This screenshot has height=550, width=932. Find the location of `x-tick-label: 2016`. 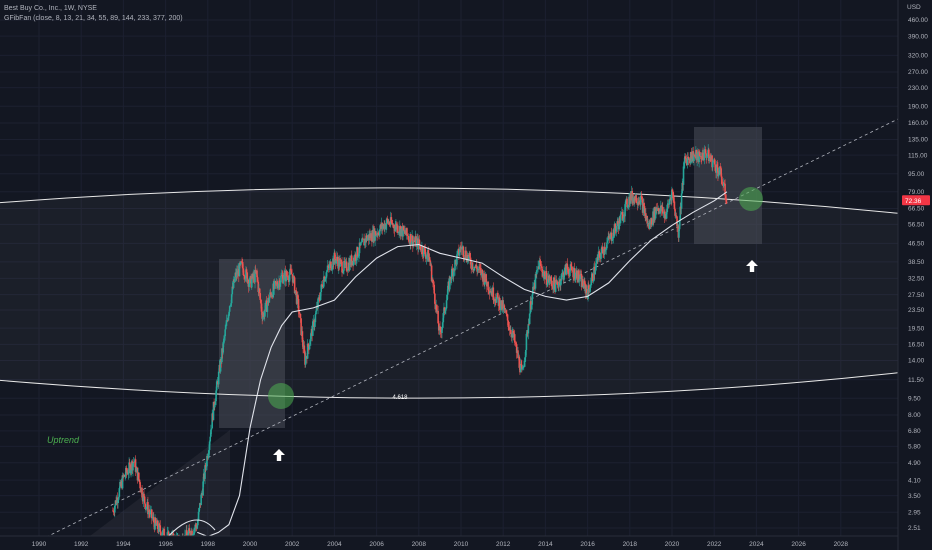

x-tick-label: 2016 is located at coordinates (587, 544).